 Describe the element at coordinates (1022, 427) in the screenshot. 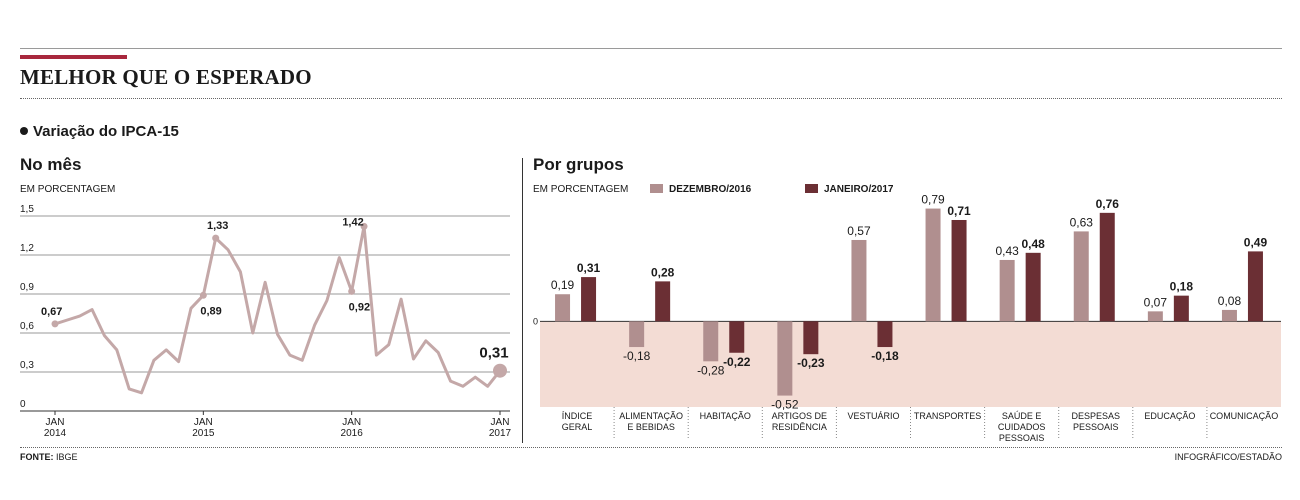

I see `bar-category-label: CUIDADOS` at that location.